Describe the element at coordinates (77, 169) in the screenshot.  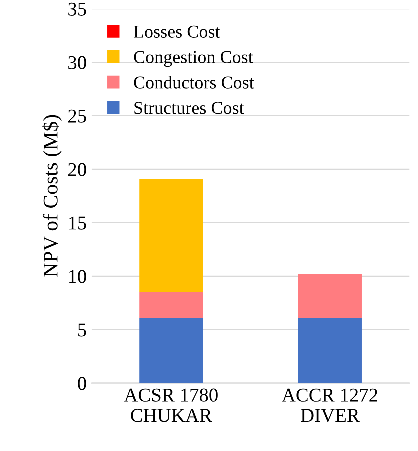
I see `y-tick-label: 20` at that location.